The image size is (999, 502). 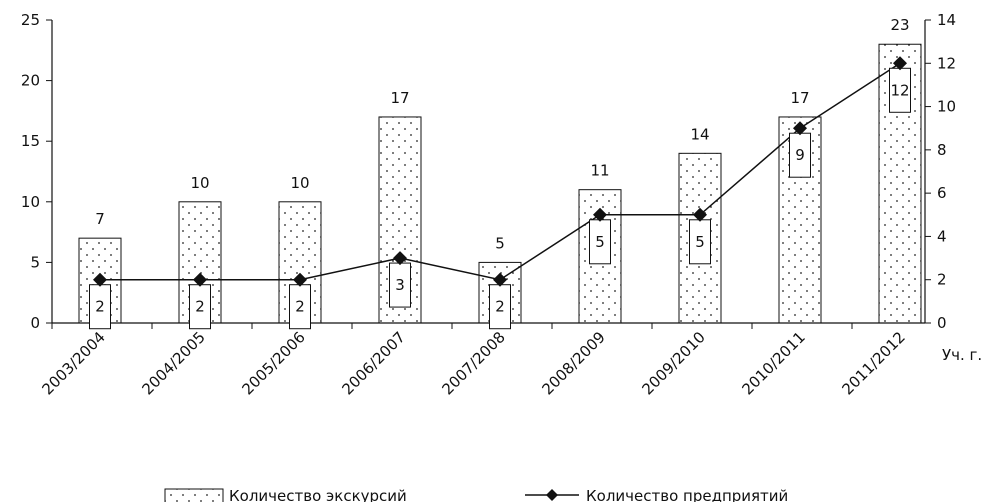 I want to click on bar-value-label: 14, so click(x=699, y=134).